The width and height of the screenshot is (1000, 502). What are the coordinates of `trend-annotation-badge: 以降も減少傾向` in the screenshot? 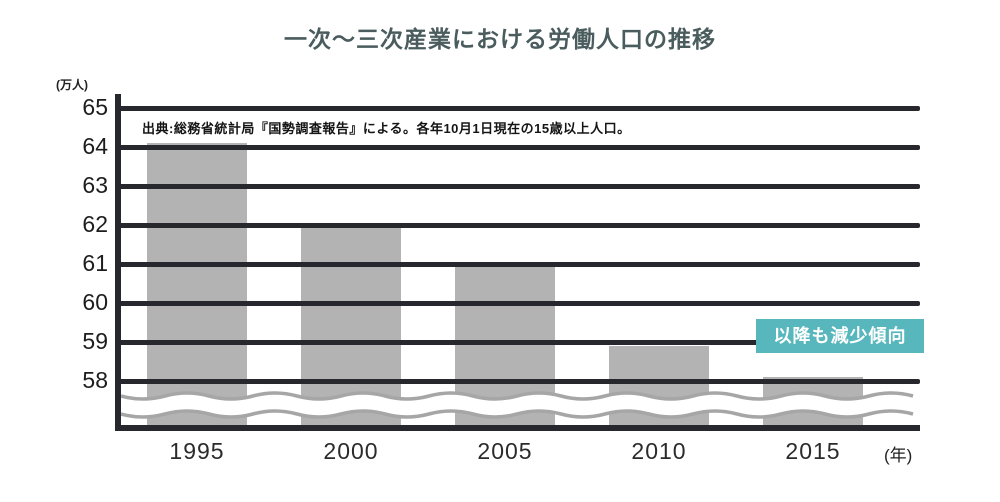 It's located at (840, 336).